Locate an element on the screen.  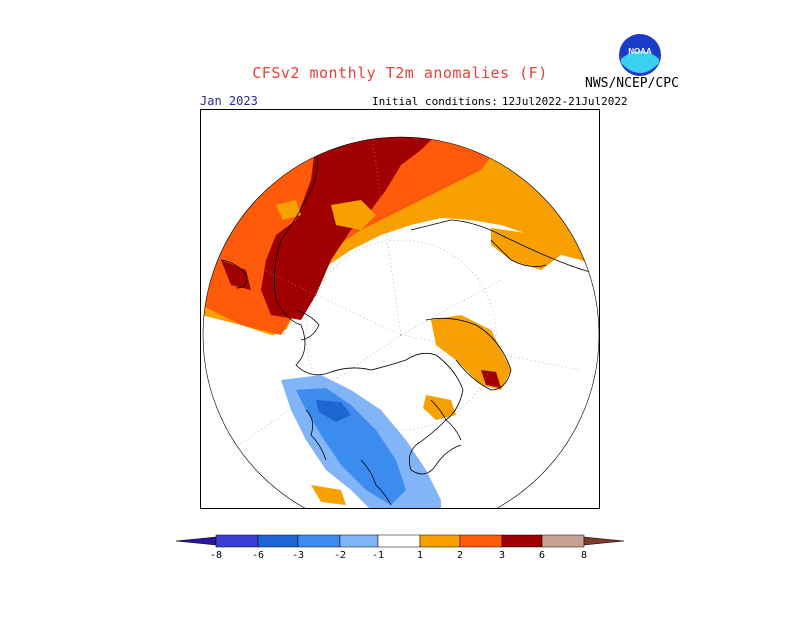
legend-label: 6 is located at coordinates (542, 555).